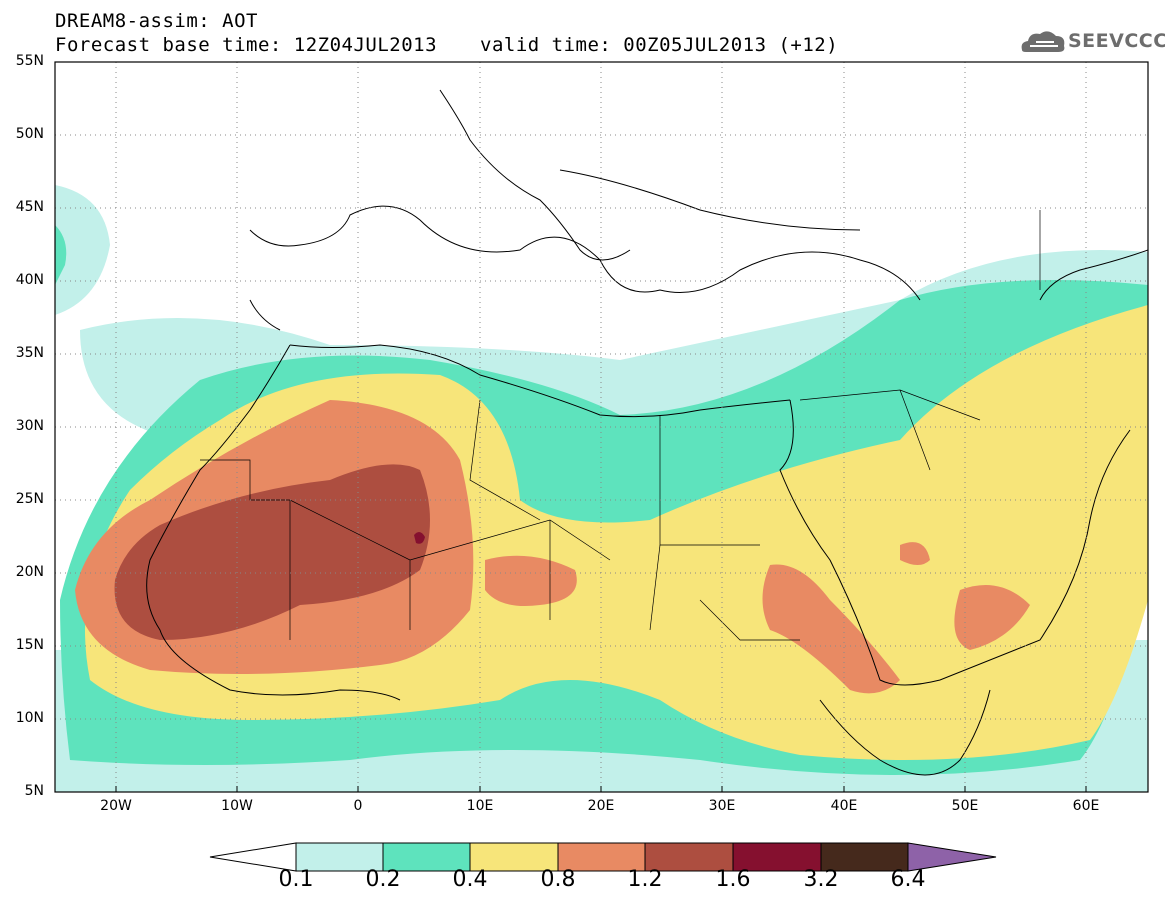 This screenshot has height=905, width=1165. What do you see at coordinates (358, 806) in the screenshot?
I see `lon-label: 0` at bounding box center [358, 806].